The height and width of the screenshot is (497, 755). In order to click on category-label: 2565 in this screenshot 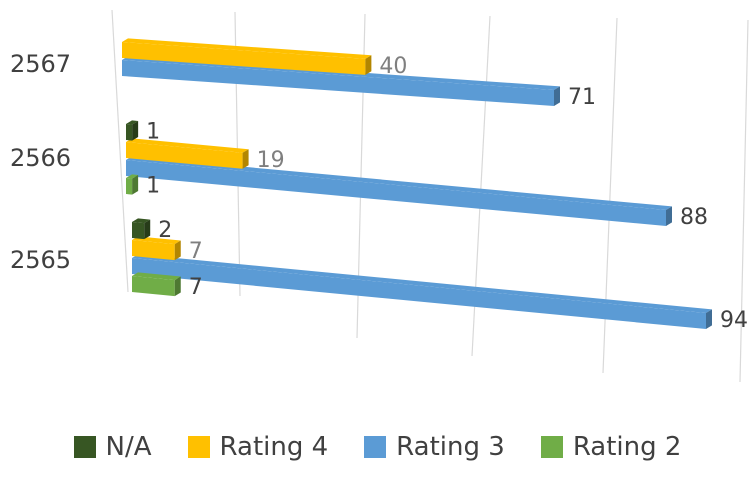, I will do `click(40, 260)`.